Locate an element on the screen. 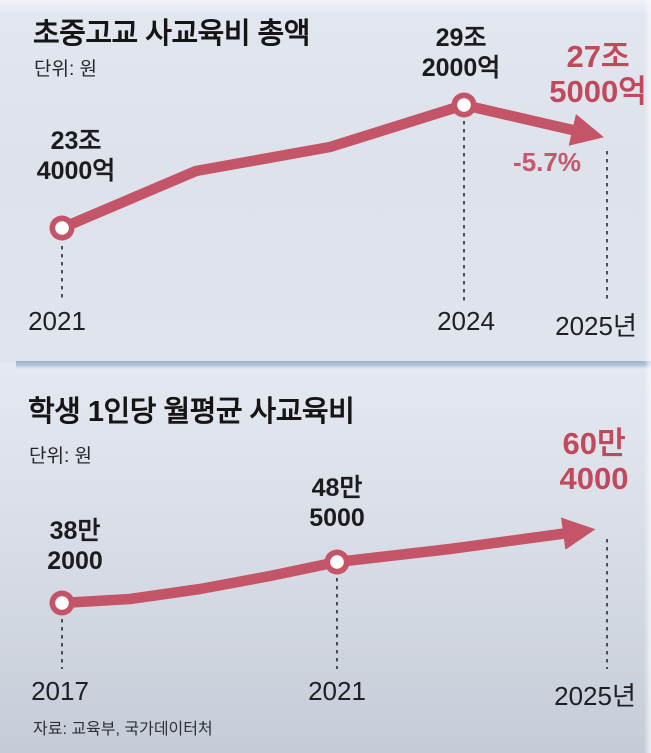 The width and height of the screenshot is (651, 753). value-label-2021-total: 23조 4000억 is located at coordinates (76, 156).